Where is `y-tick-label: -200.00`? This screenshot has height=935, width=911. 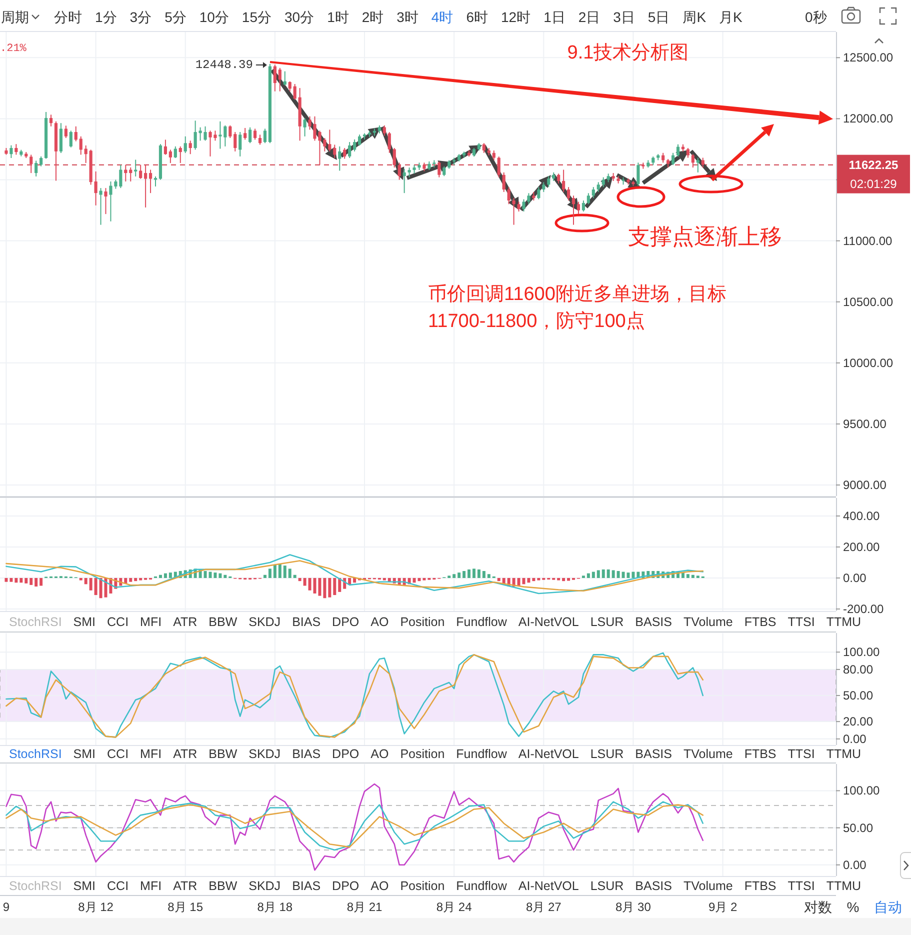 y-tick-label: -200.00 is located at coordinates (863, 609).